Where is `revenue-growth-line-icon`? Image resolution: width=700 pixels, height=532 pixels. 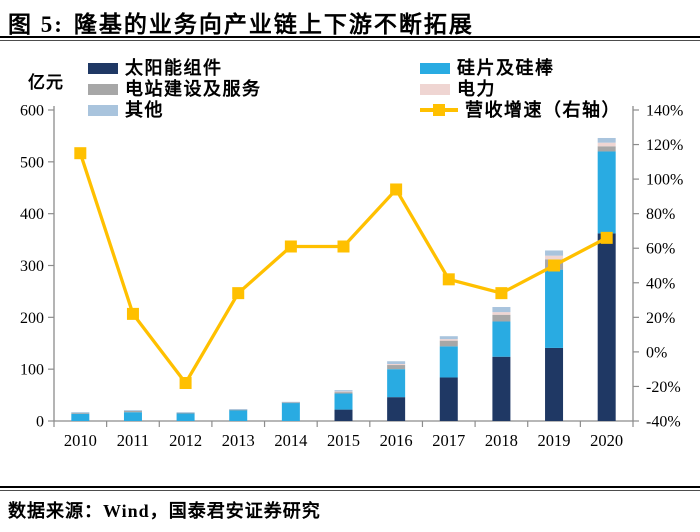
revenue-growth-line-icon is located at coordinates (439, 110).